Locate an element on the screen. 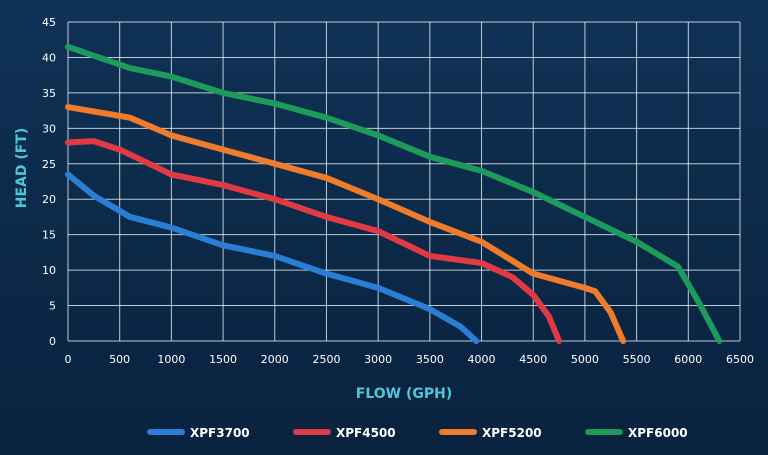  y-tick-label: 10 is located at coordinates (49, 270).